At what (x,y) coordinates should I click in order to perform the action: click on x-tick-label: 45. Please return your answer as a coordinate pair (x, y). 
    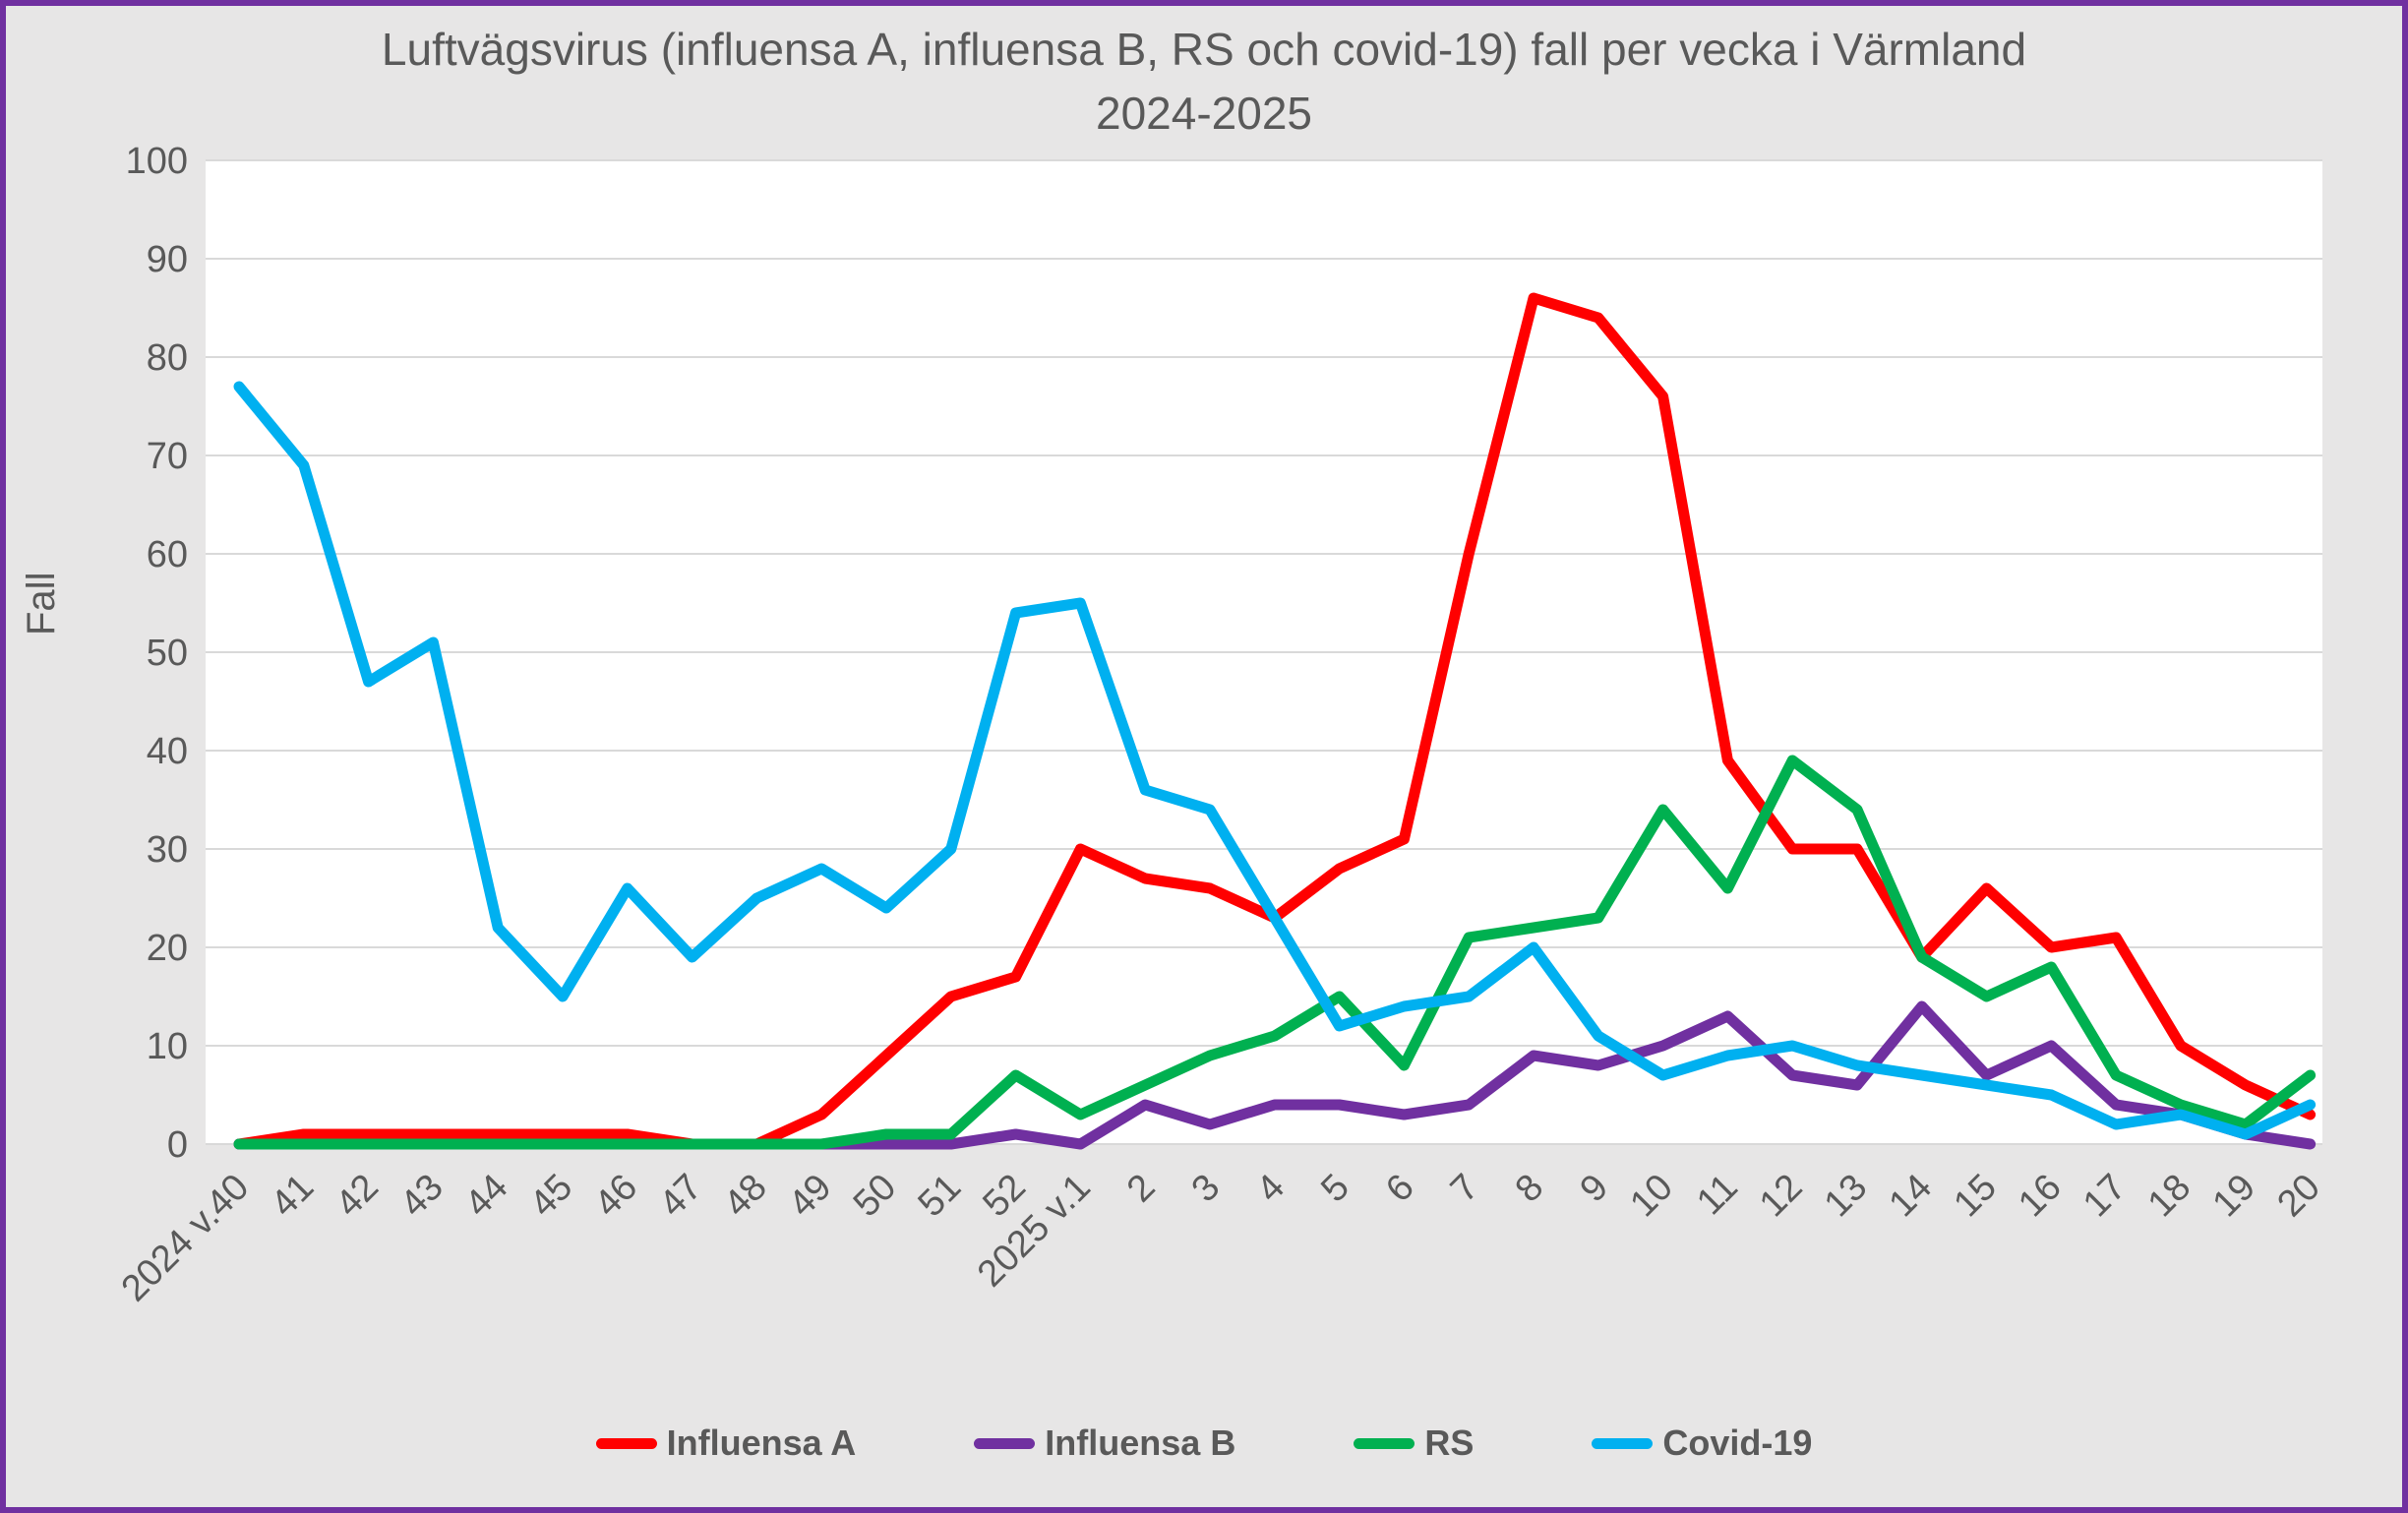
    Looking at the image, I should click on (551, 1196).